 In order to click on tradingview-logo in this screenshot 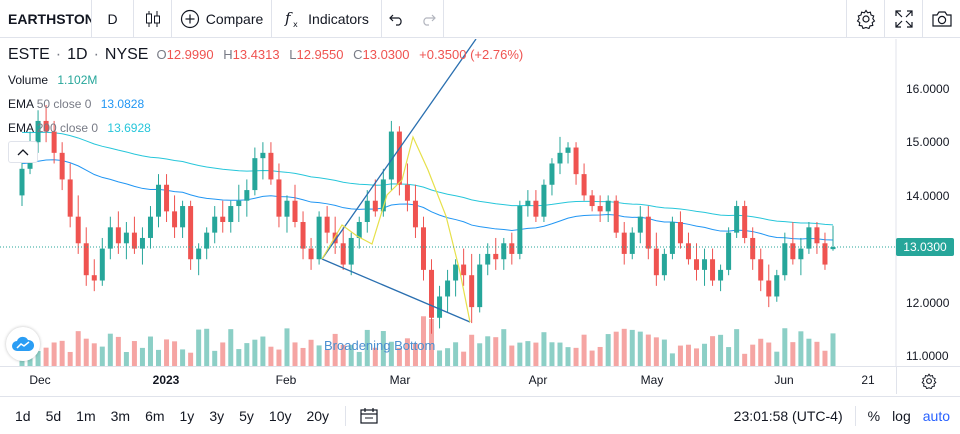, I will do `click(23, 344)`.